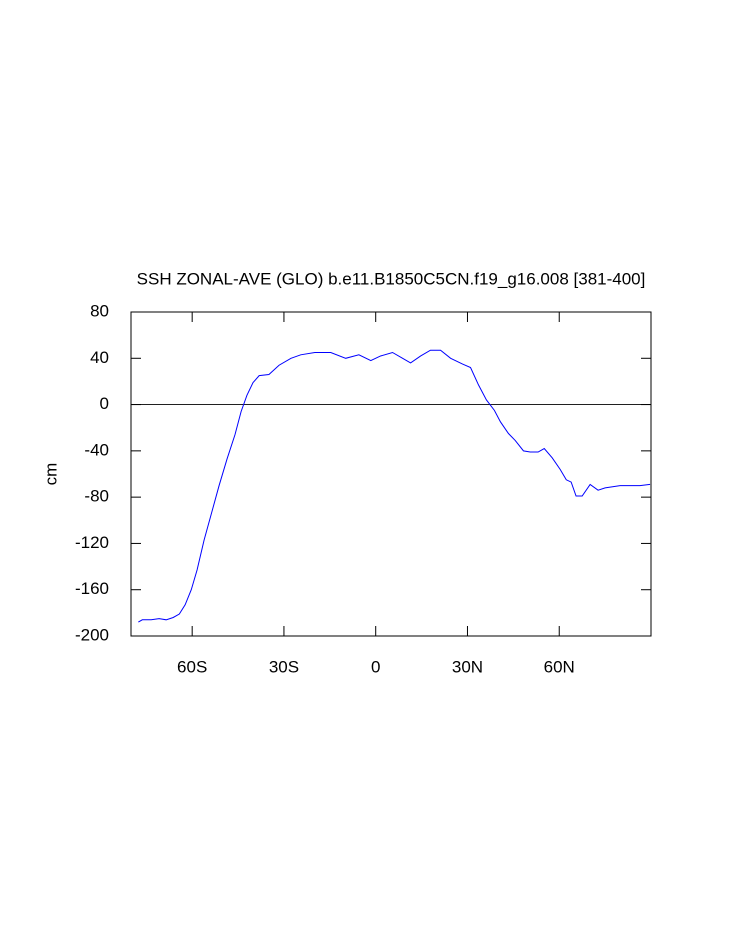 This screenshot has width=733, height=950. Describe the element at coordinates (559, 666) in the screenshot. I see `x-tick-label: 60N` at that location.